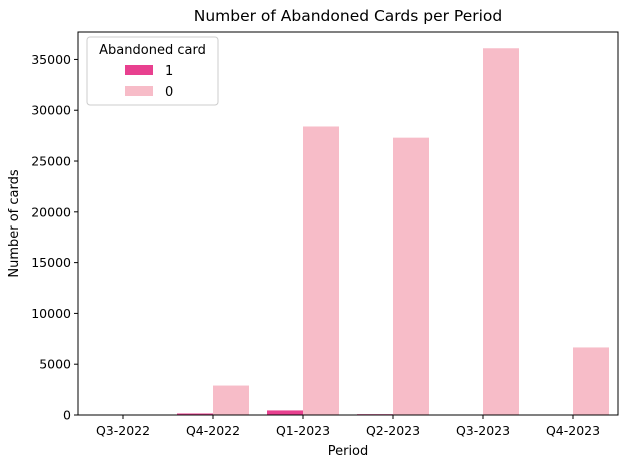 This screenshot has height=463, width=628. I want to click on x-axis-label: Period, so click(348, 451).